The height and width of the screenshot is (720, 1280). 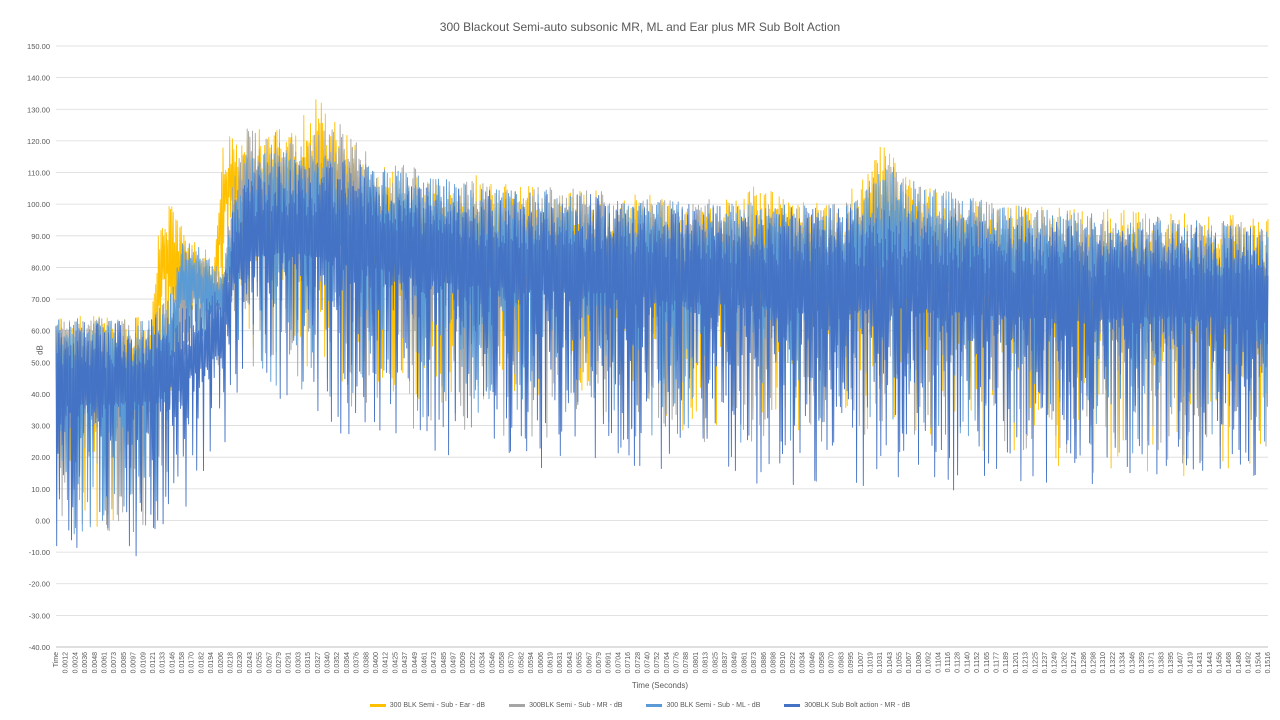 What do you see at coordinates (502, 663) in the screenshot?
I see `x-tick-label: 0.0558` at bounding box center [502, 663].